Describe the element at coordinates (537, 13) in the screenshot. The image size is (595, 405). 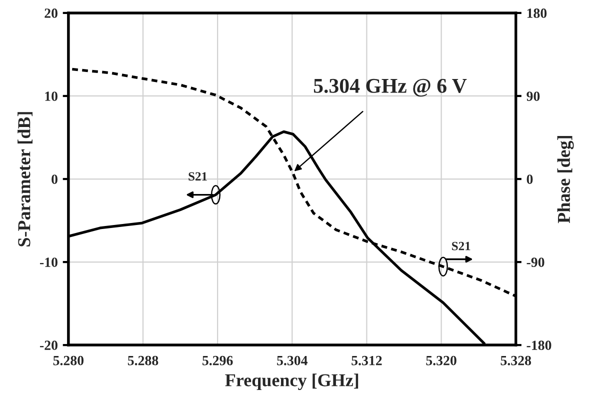
I see `y2-tick-label: 180` at that location.